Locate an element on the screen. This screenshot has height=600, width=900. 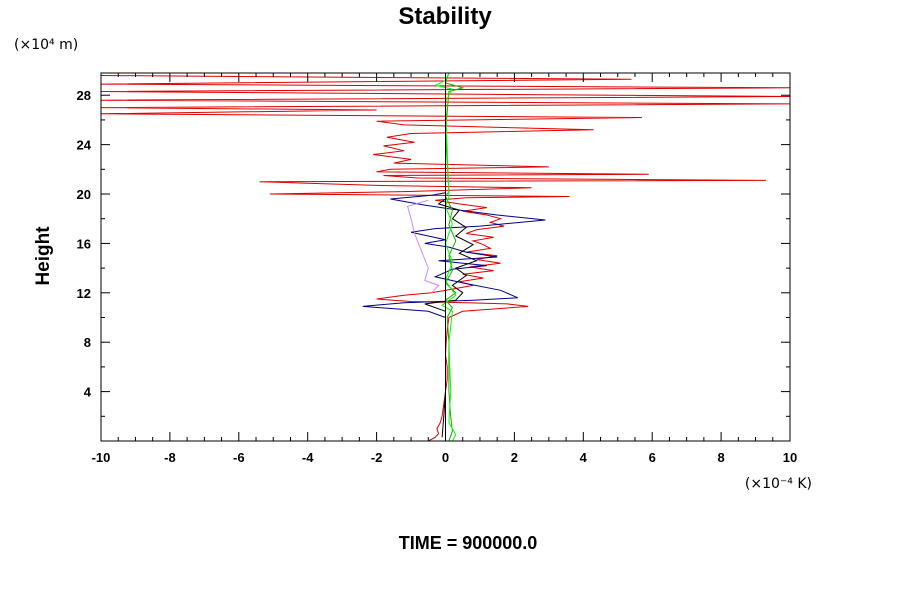
y-tick-label: 20 is located at coordinates (84, 194).